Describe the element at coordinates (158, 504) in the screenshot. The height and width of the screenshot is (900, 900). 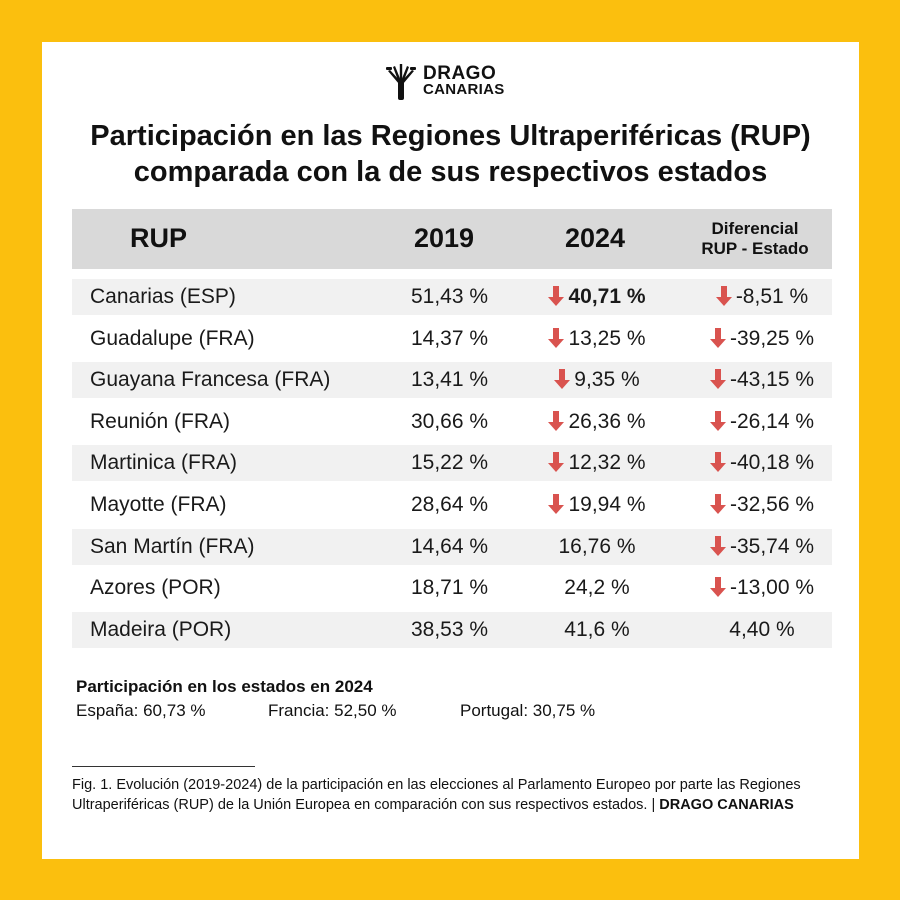
I see `row-region-name: Mayotte (FRA)` at that location.